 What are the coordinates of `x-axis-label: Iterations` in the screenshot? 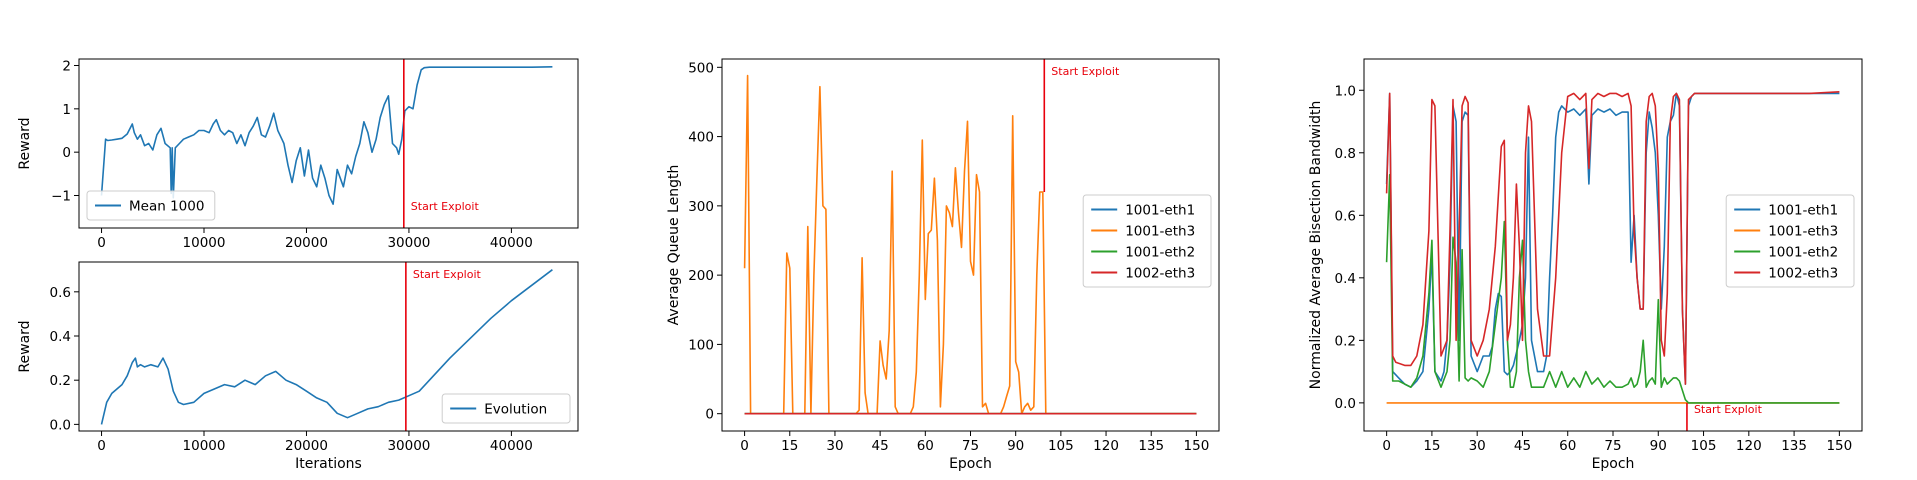 It's located at (328, 464).